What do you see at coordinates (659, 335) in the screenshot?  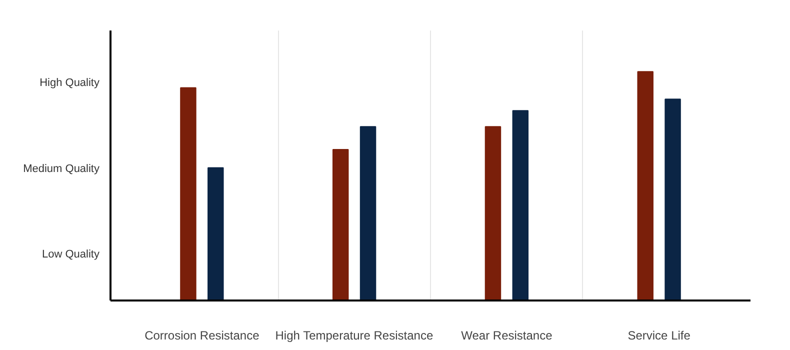 I see `x-tick-label: Service Life` at bounding box center [659, 335].